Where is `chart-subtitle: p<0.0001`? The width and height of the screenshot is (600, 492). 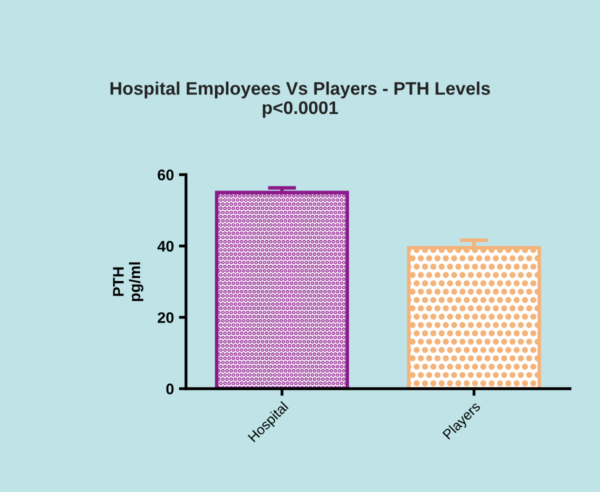
chart-subtitle: p<0.0001 is located at coordinates (300, 109).